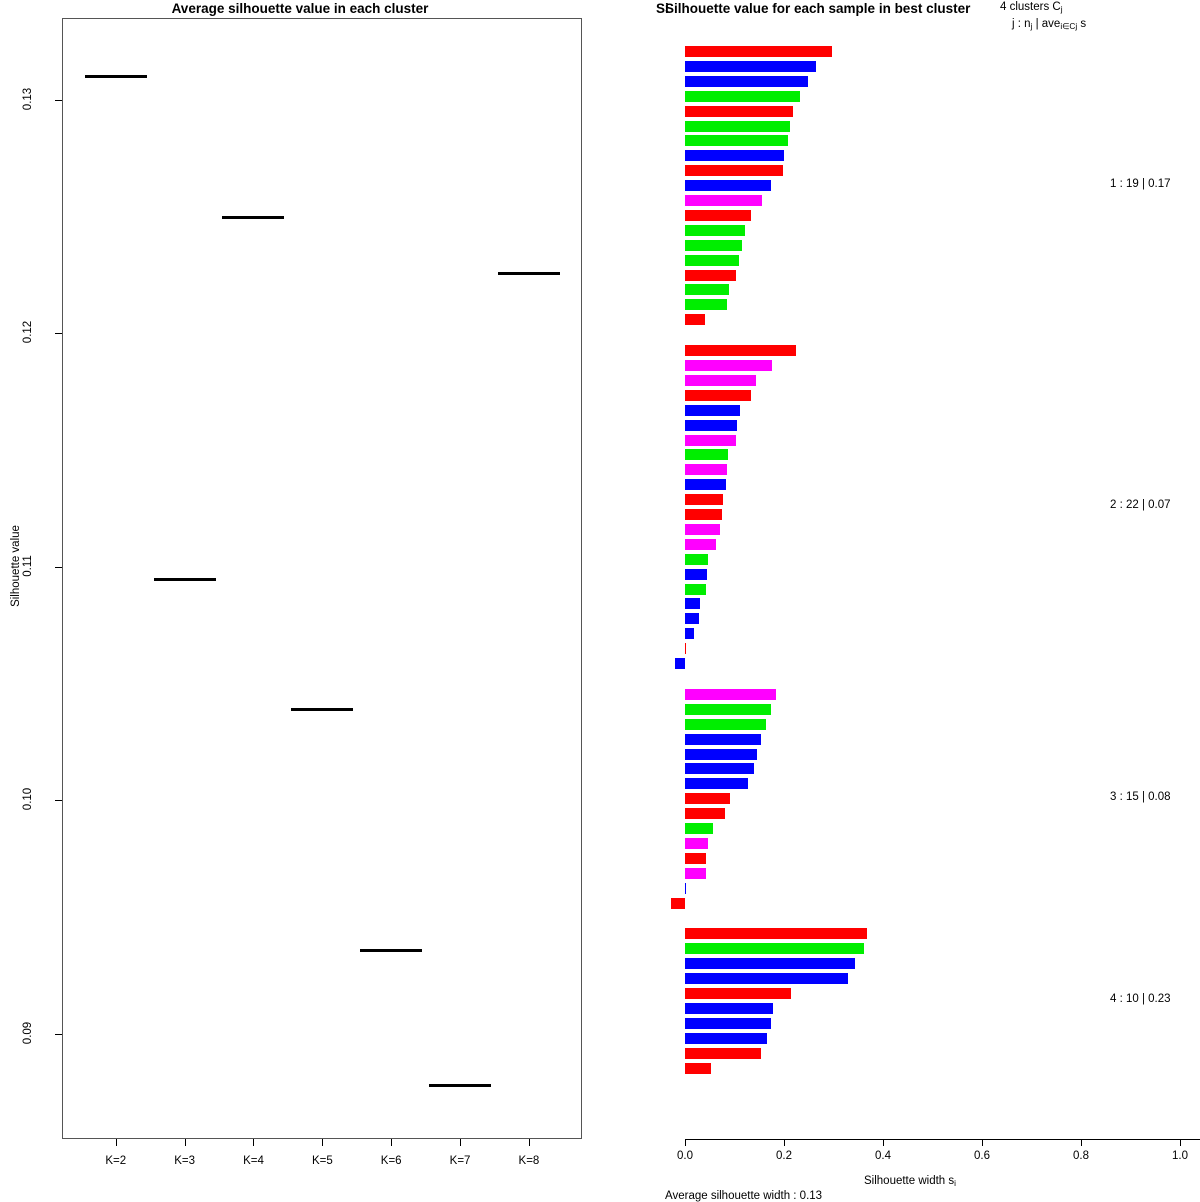 Image resolution: width=1200 pixels, height=1202 pixels. Describe the element at coordinates (662, 8) in the screenshot. I see `right-panel-title-overlap: Si` at that location.